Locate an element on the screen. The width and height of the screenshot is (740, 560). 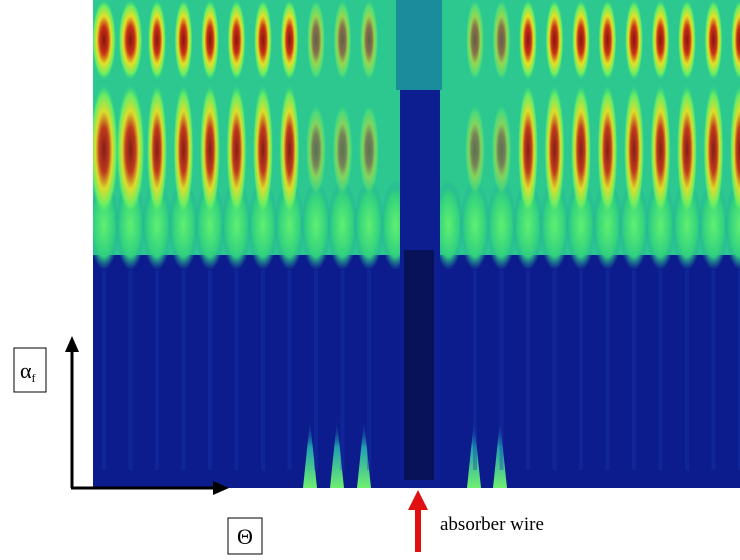
y-label-subscript: f is located at coordinates (34, 378).